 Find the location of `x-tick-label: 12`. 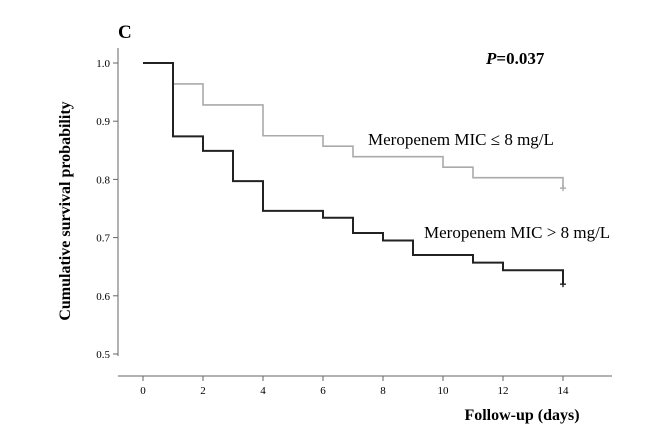

x-tick-label: 12 is located at coordinates (503, 391).